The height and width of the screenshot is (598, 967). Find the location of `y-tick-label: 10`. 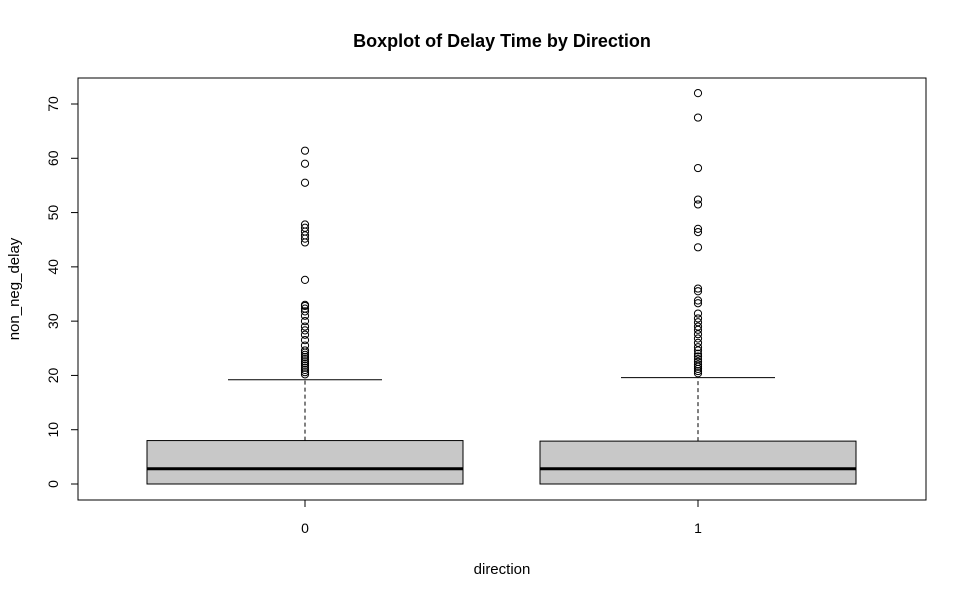

y-tick-label: 10 is located at coordinates (53, 430).